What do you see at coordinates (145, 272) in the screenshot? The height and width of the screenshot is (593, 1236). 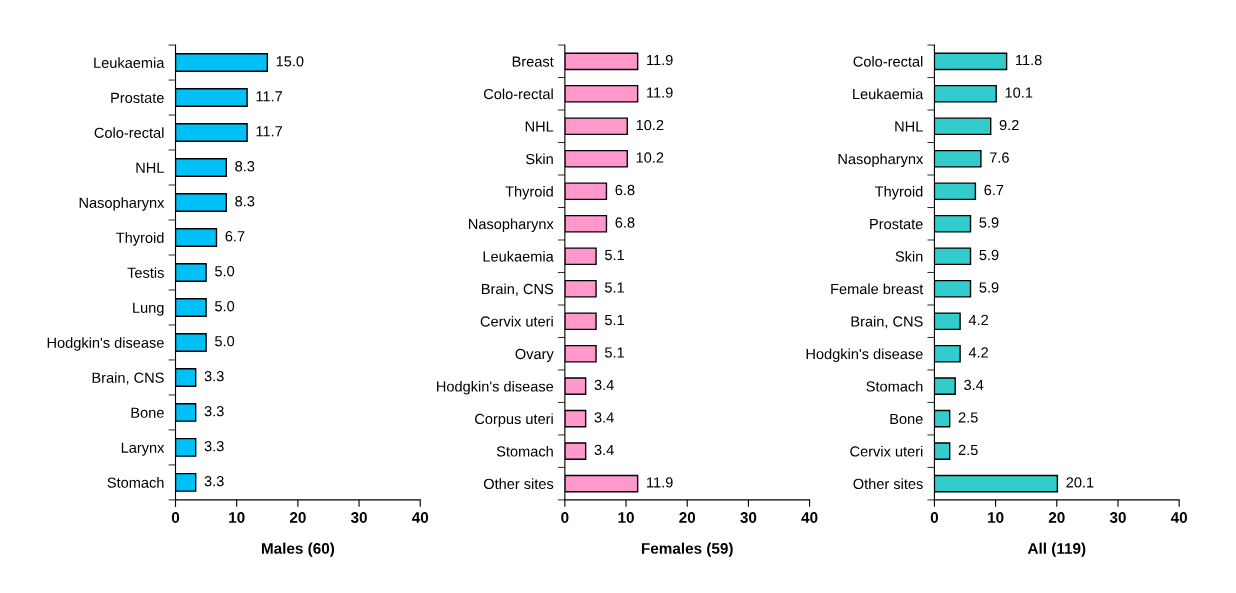 I see `y-tick-label: Testis` at bounding box center [145, 272].